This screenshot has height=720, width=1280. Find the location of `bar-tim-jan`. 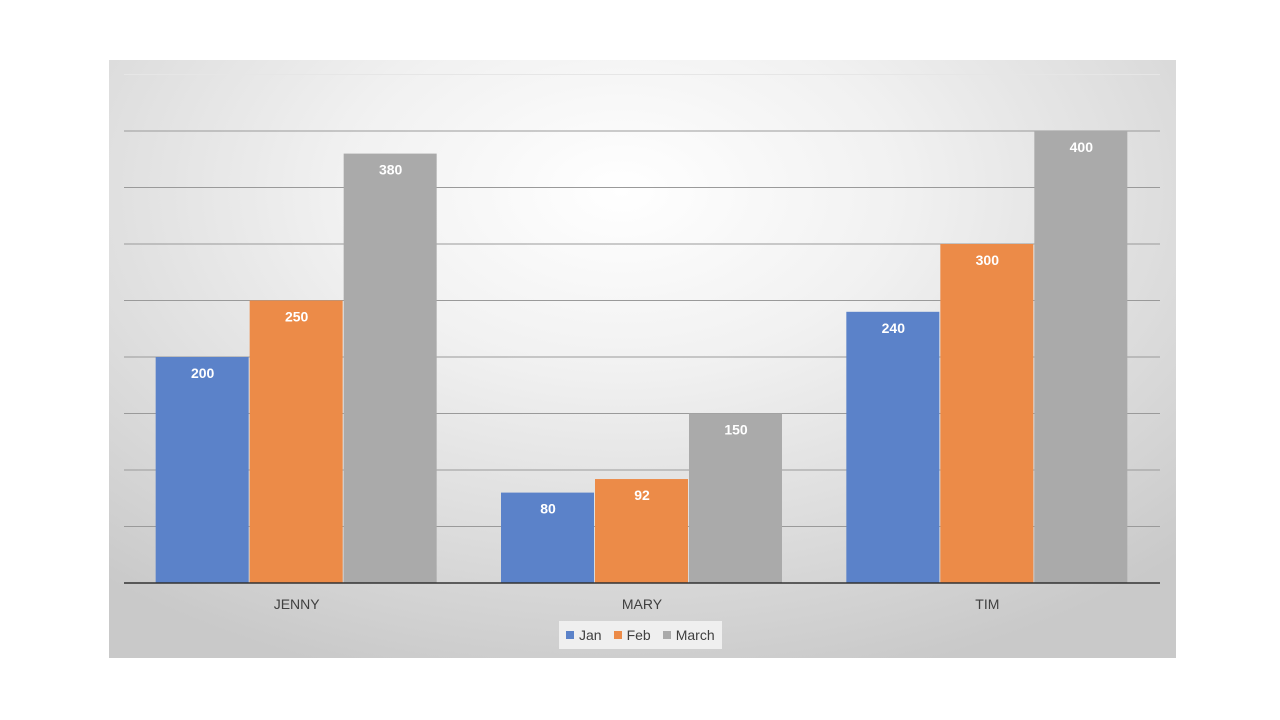

bar-tim-jan is located at coordinates (893, 447).